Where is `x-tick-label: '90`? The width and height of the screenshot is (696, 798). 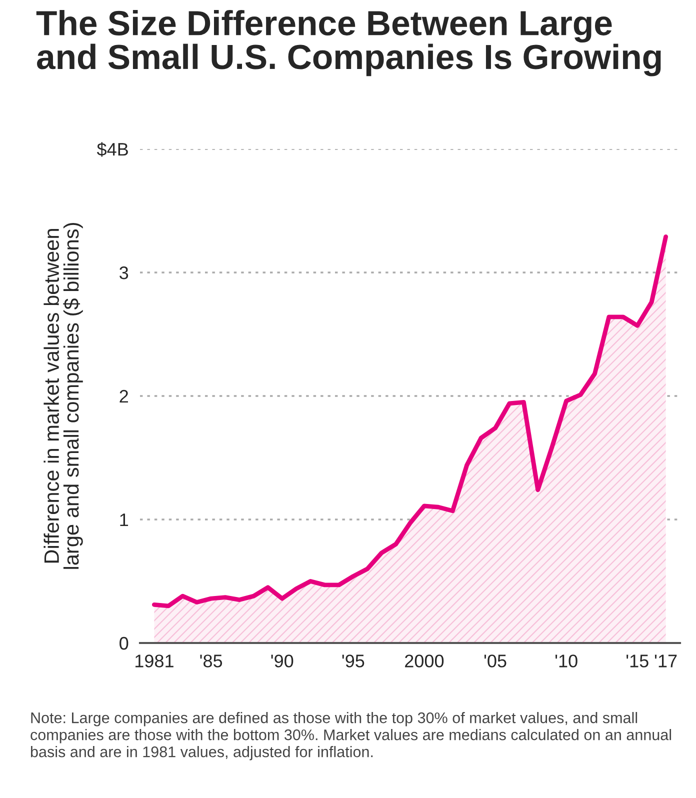 x-tick-label: '90 is located at coordinates (282, 661).